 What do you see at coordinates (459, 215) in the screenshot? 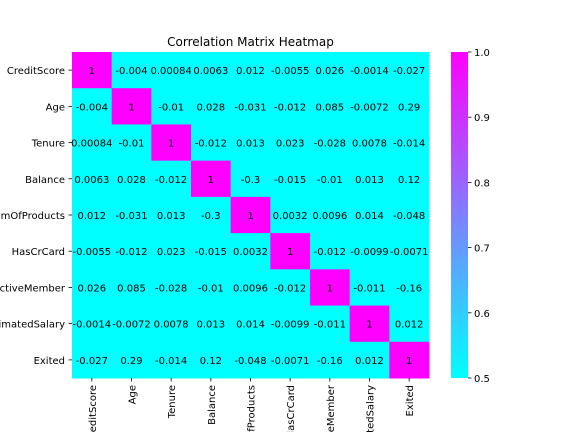
I see `colorbar-gradient` at bounding box center [459, 215].